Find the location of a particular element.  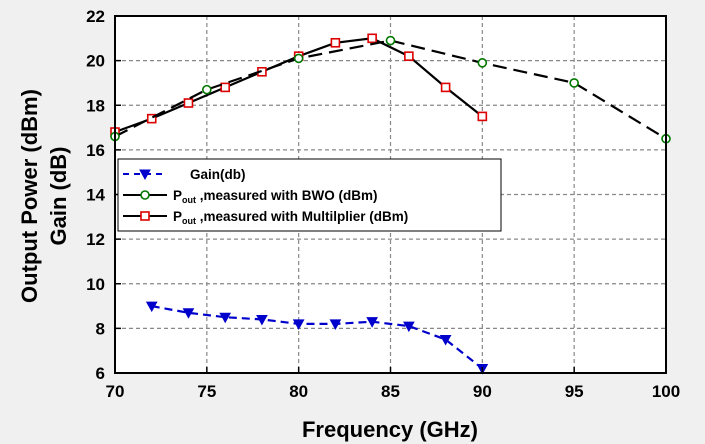

y-tick-label: 18 is located at coordinates (95, 105).